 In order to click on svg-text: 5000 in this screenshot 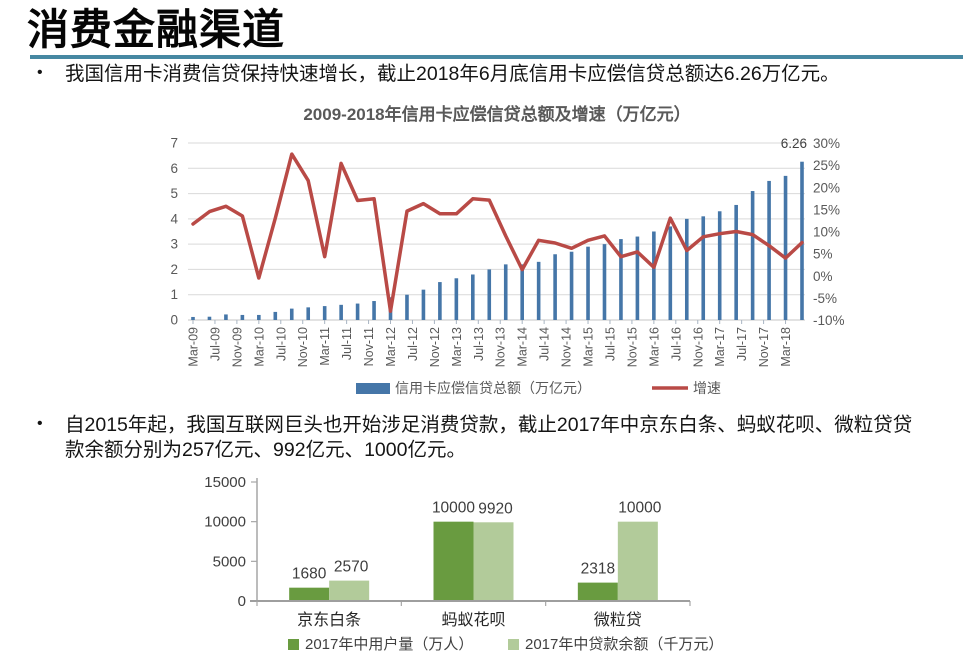, I will do `click(229, 561)`.